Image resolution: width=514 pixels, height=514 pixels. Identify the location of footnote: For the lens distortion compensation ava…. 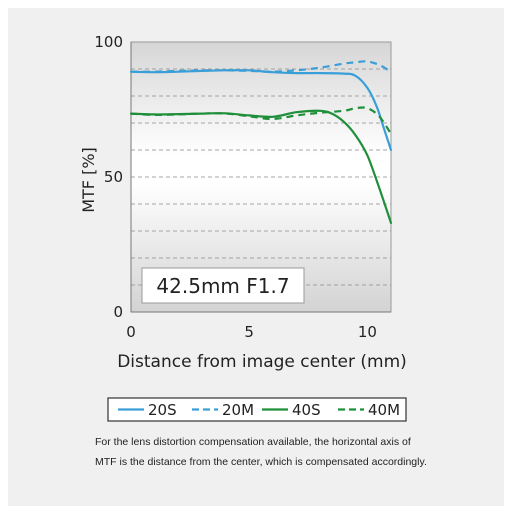
(295, 452).